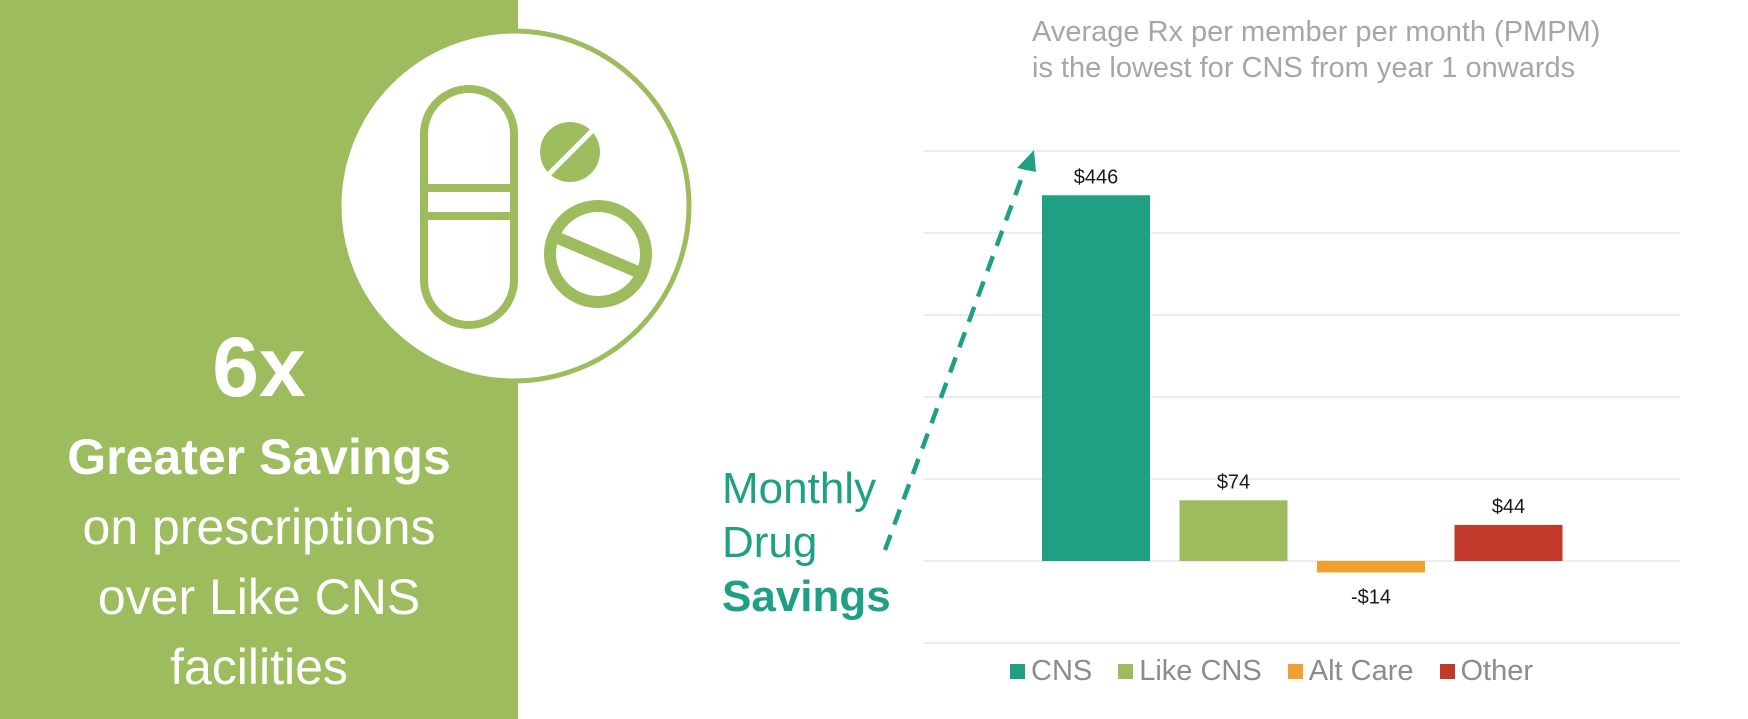 The width and height of the screenshot is (1748, 719). Describe the element at coordinates (1096, 378) in the screenshot. I see `bar-cns` at that location.